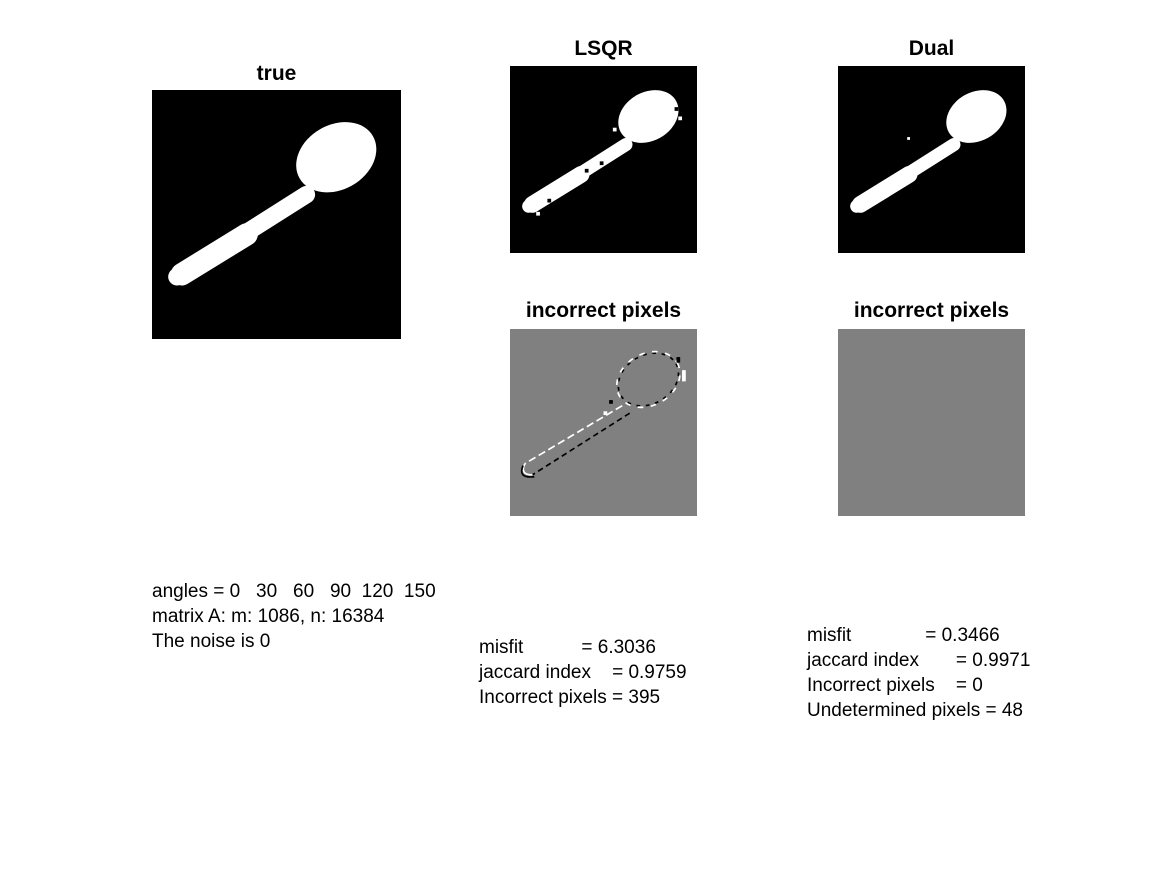  What do you see at coordinates (931, 310) in the screenshot?
I see `dual-diff-title: incorrect pixels` at bounding box center [931, 310].